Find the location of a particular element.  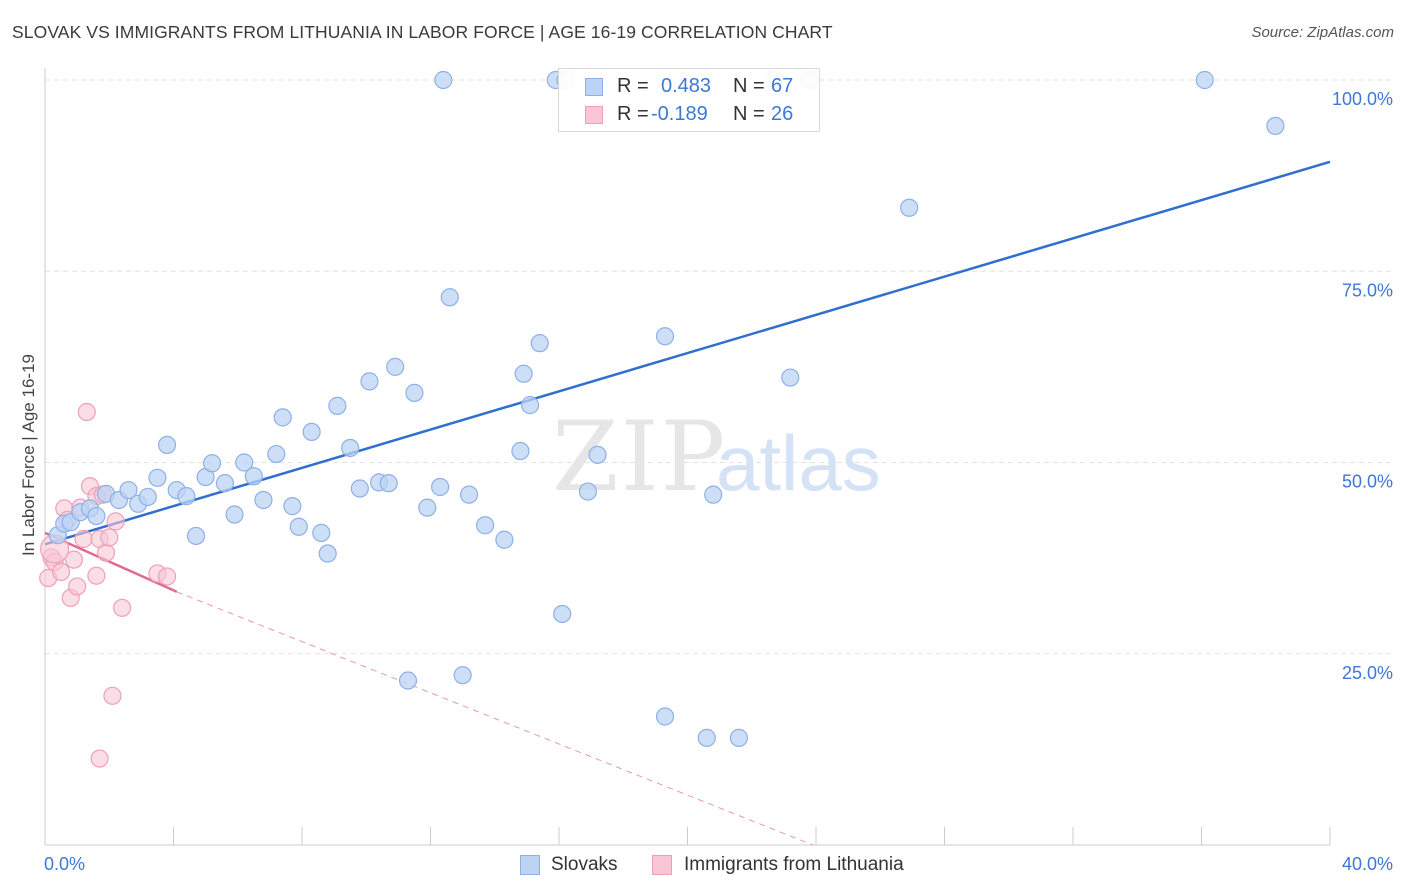

correlation-legend: R = 0.483 N = 67 R = -0.189 N = 26 is located at coordinates (689, 100).